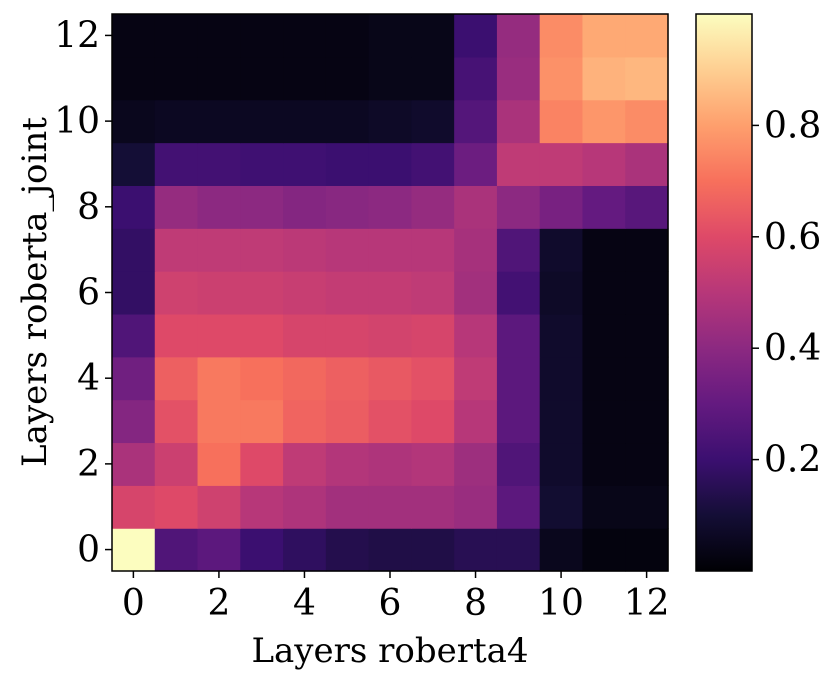 The image size is (831, 682). Describe the element at coordinates (304, 603) in the screenshot. I see `x-tick-label: 4` at that location.